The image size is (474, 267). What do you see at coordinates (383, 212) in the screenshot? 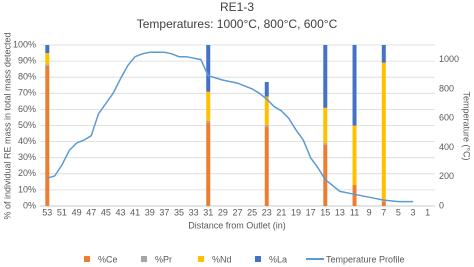
I see `x-tick-label: 7` at bounding box center [383, 212].